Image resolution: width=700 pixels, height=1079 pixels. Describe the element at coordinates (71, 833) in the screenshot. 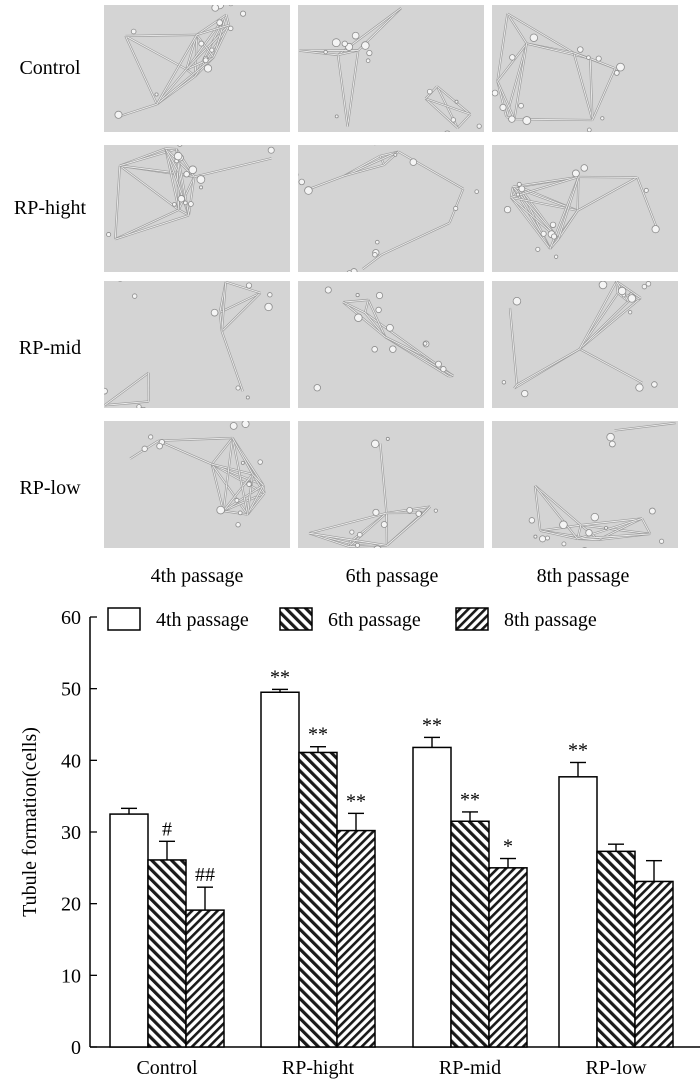

I see `y-tick-label: 30` at that location.